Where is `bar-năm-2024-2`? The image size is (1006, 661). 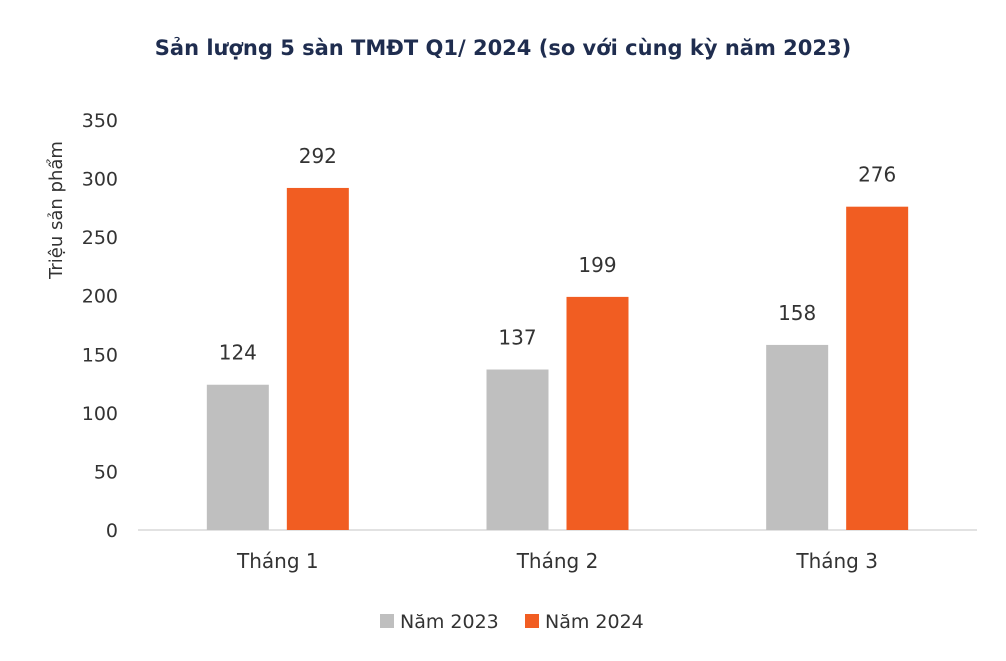
bar-năm-2024-2 is located at coordinates (597, 413).